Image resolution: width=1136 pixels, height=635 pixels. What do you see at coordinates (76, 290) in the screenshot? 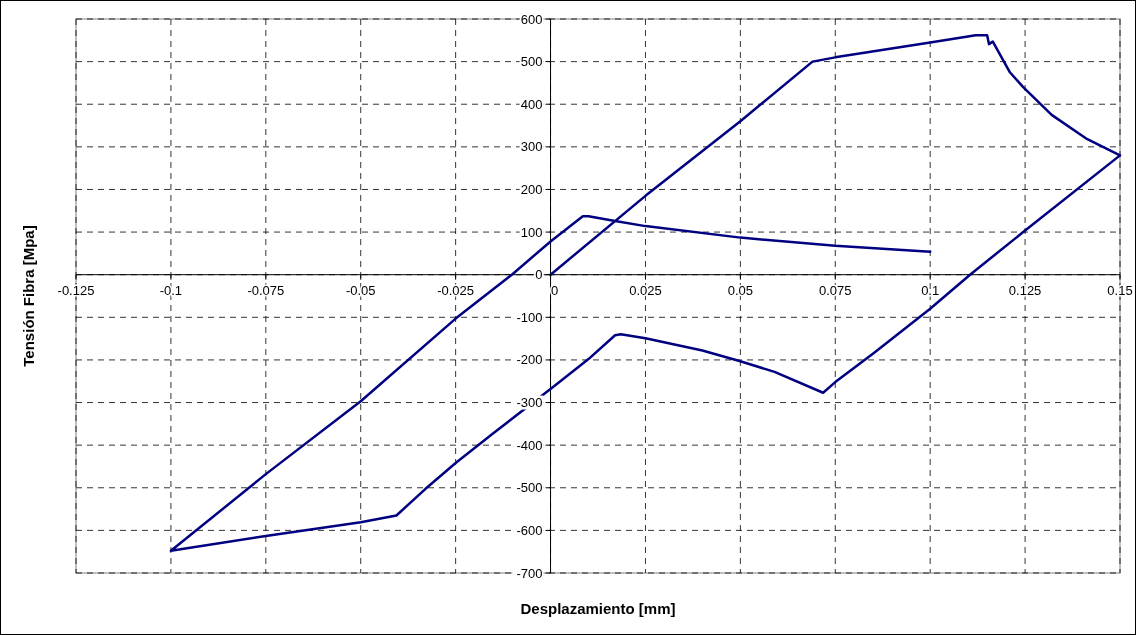
I see `x-tick-label: -0.125` at bounding box center [76, 290].